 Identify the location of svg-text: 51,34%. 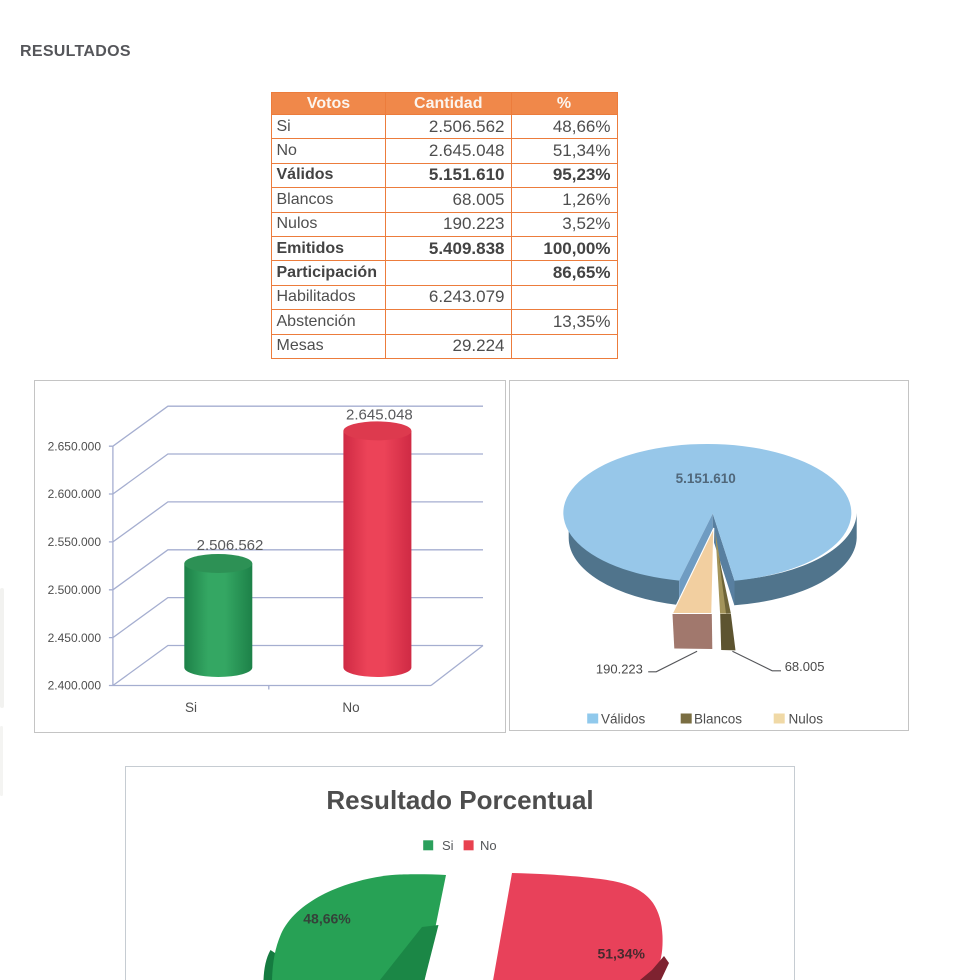
(621, 953).